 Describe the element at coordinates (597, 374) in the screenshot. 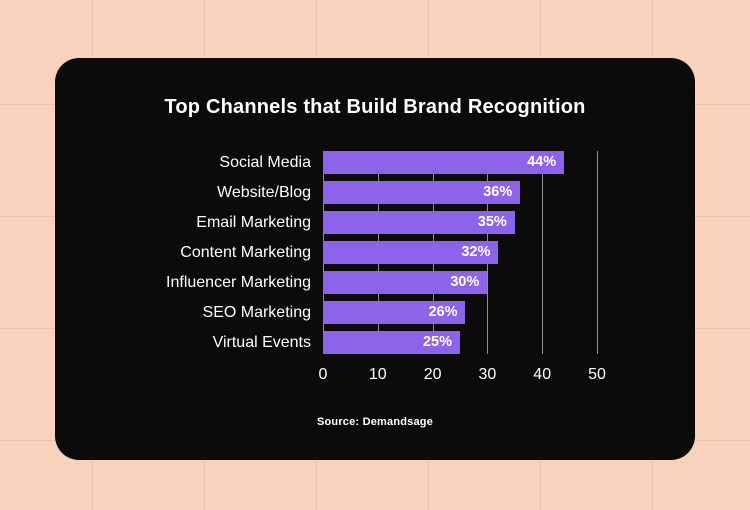

I see `x-tick-label: 50` at that location.